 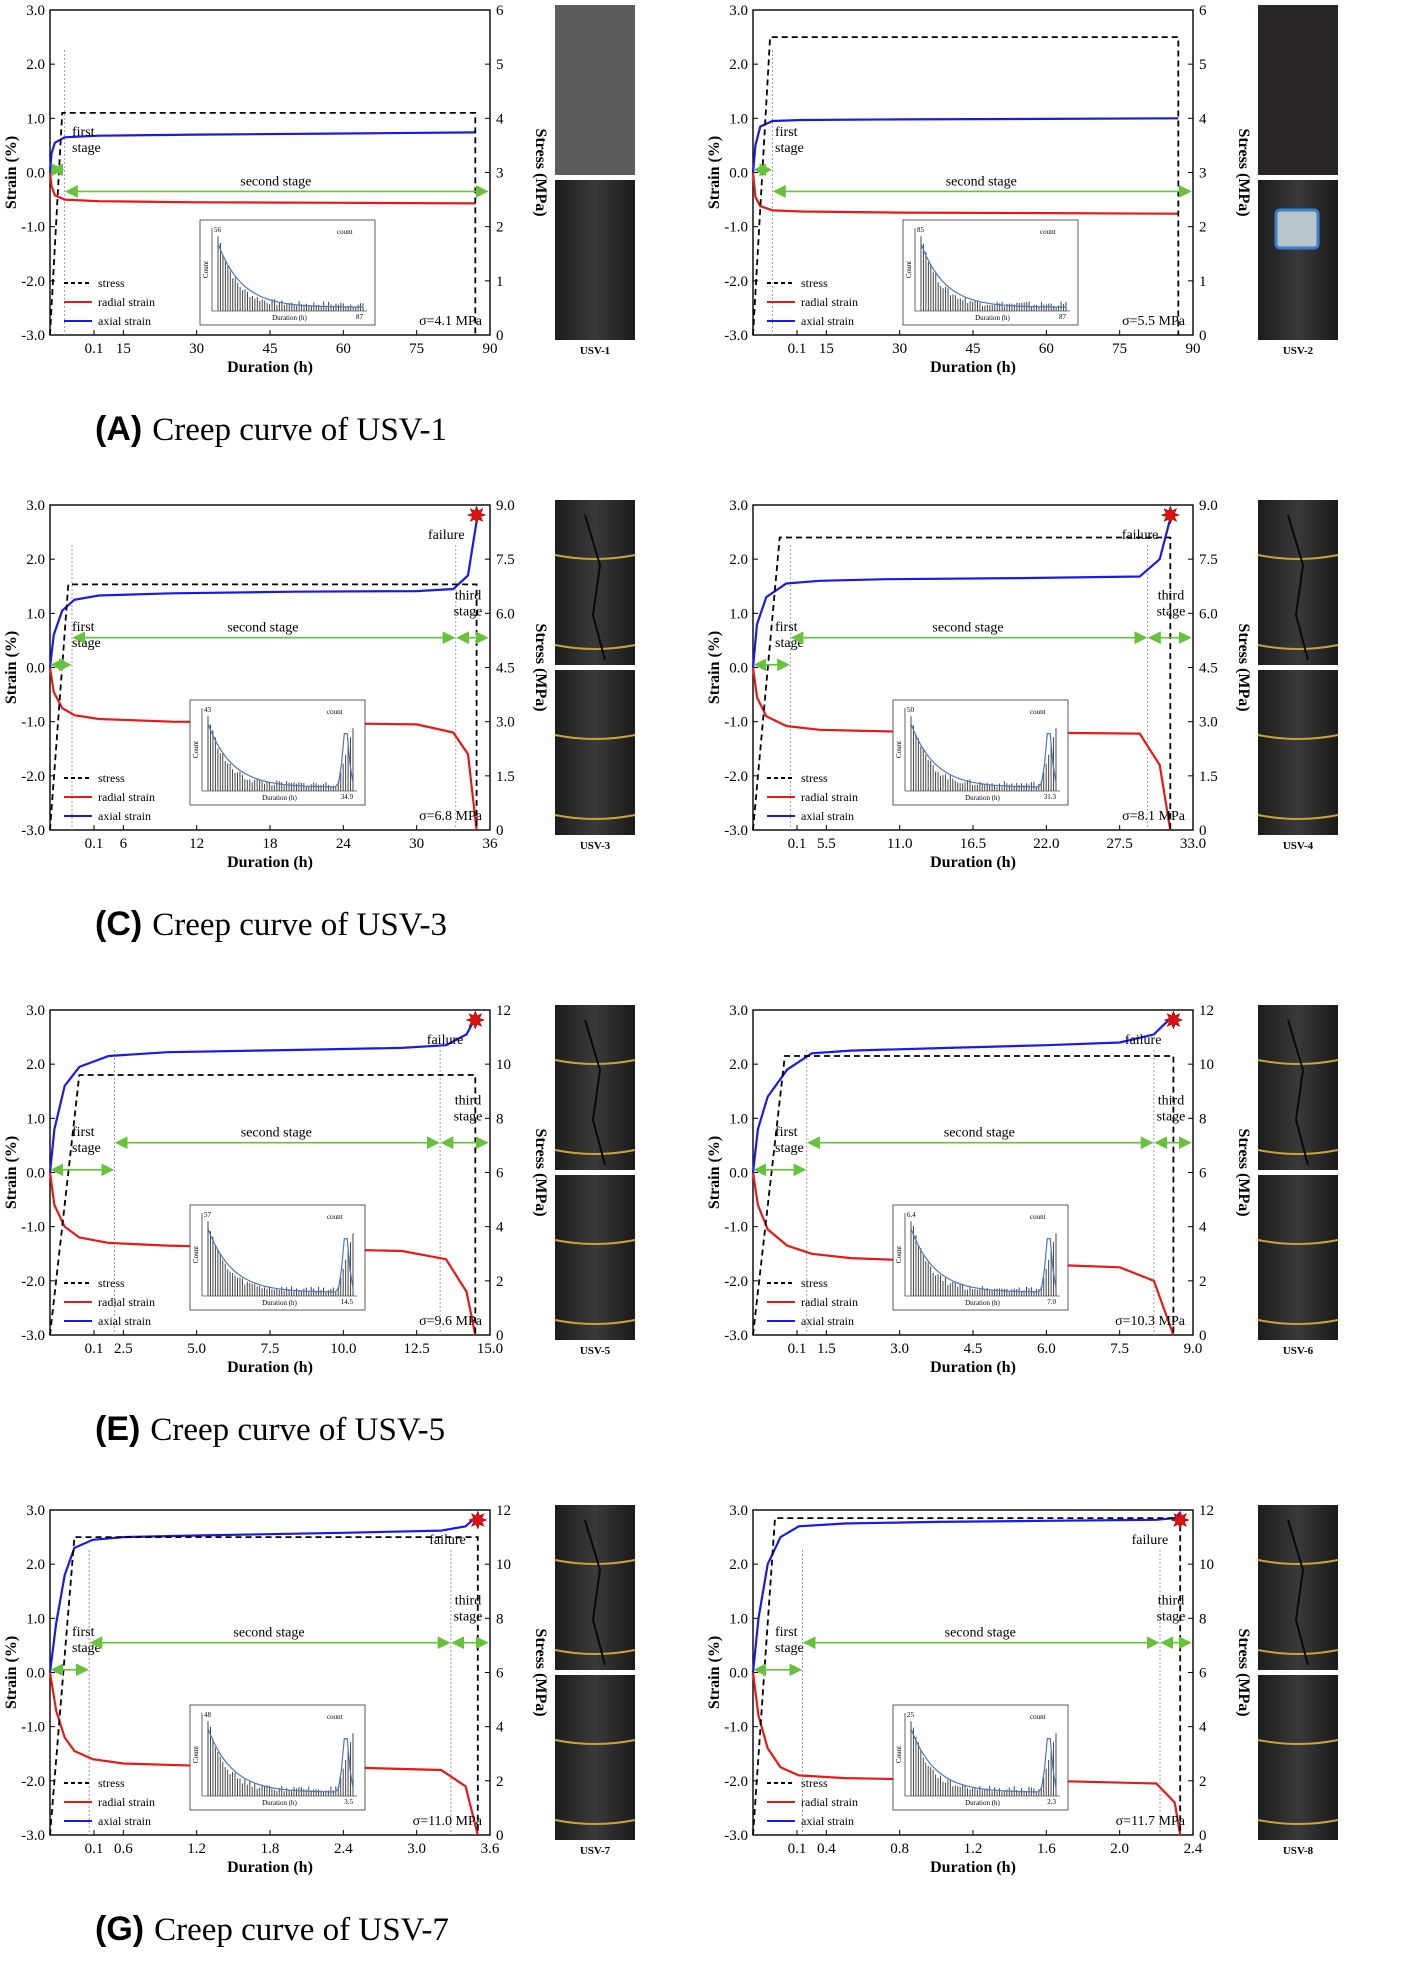 I want to click on radial-strain-line, so click(x=263, y=749).